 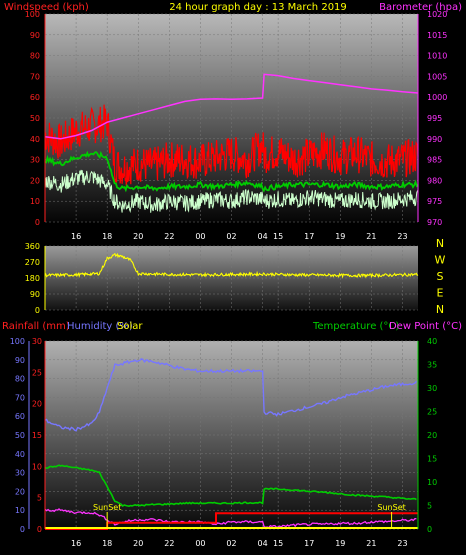 What do you see at coordinates (20, 435) in the screenshot?
I see `humidity-tick-label: 50` at bounding box center [20, 435].